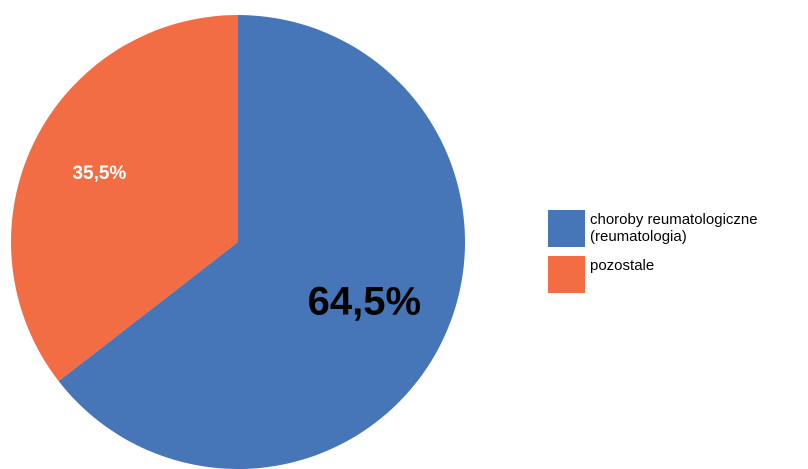 The height and width of the screenshot is (469, 808). Describe the element at coordinates (99, 173) in the screenshot. I see `data-label-pozostale: 35,5%` at that location.